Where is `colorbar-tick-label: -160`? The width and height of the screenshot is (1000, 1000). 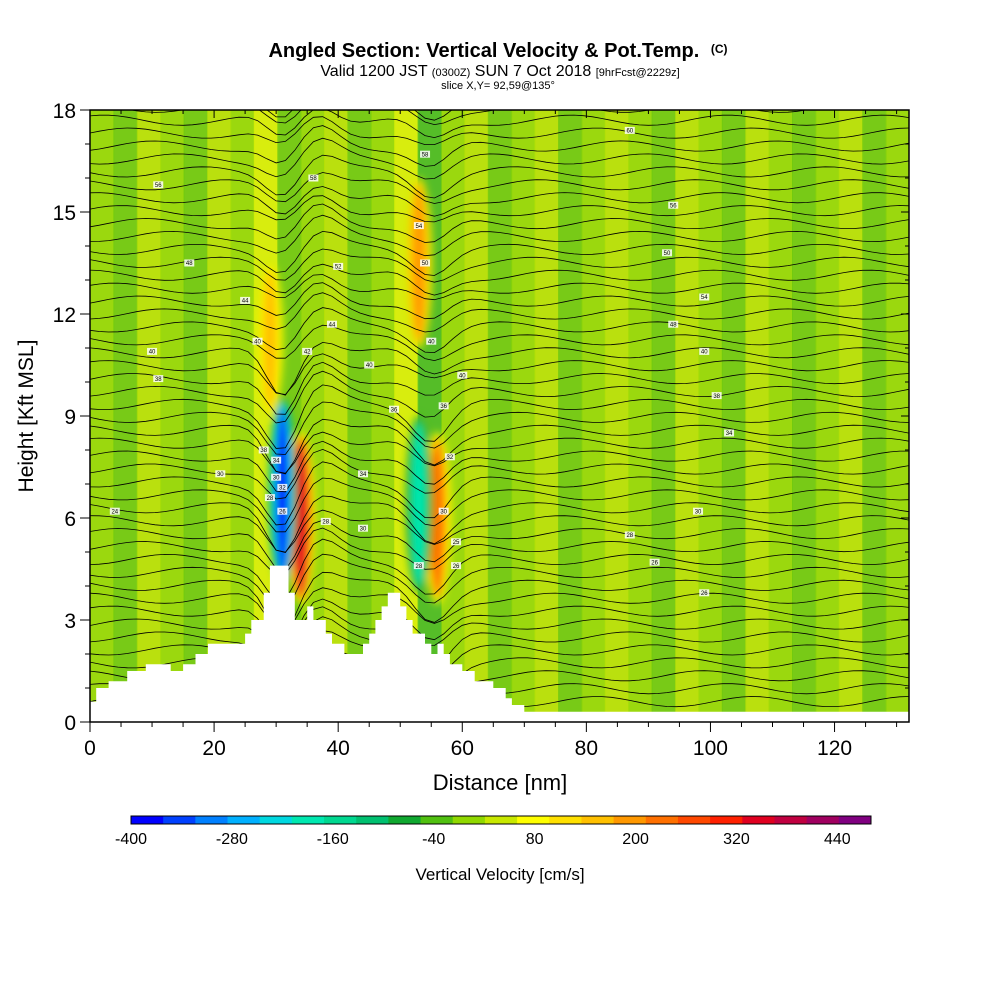 colorbar-tick-label: -160 is located at coordinates (333, 839).